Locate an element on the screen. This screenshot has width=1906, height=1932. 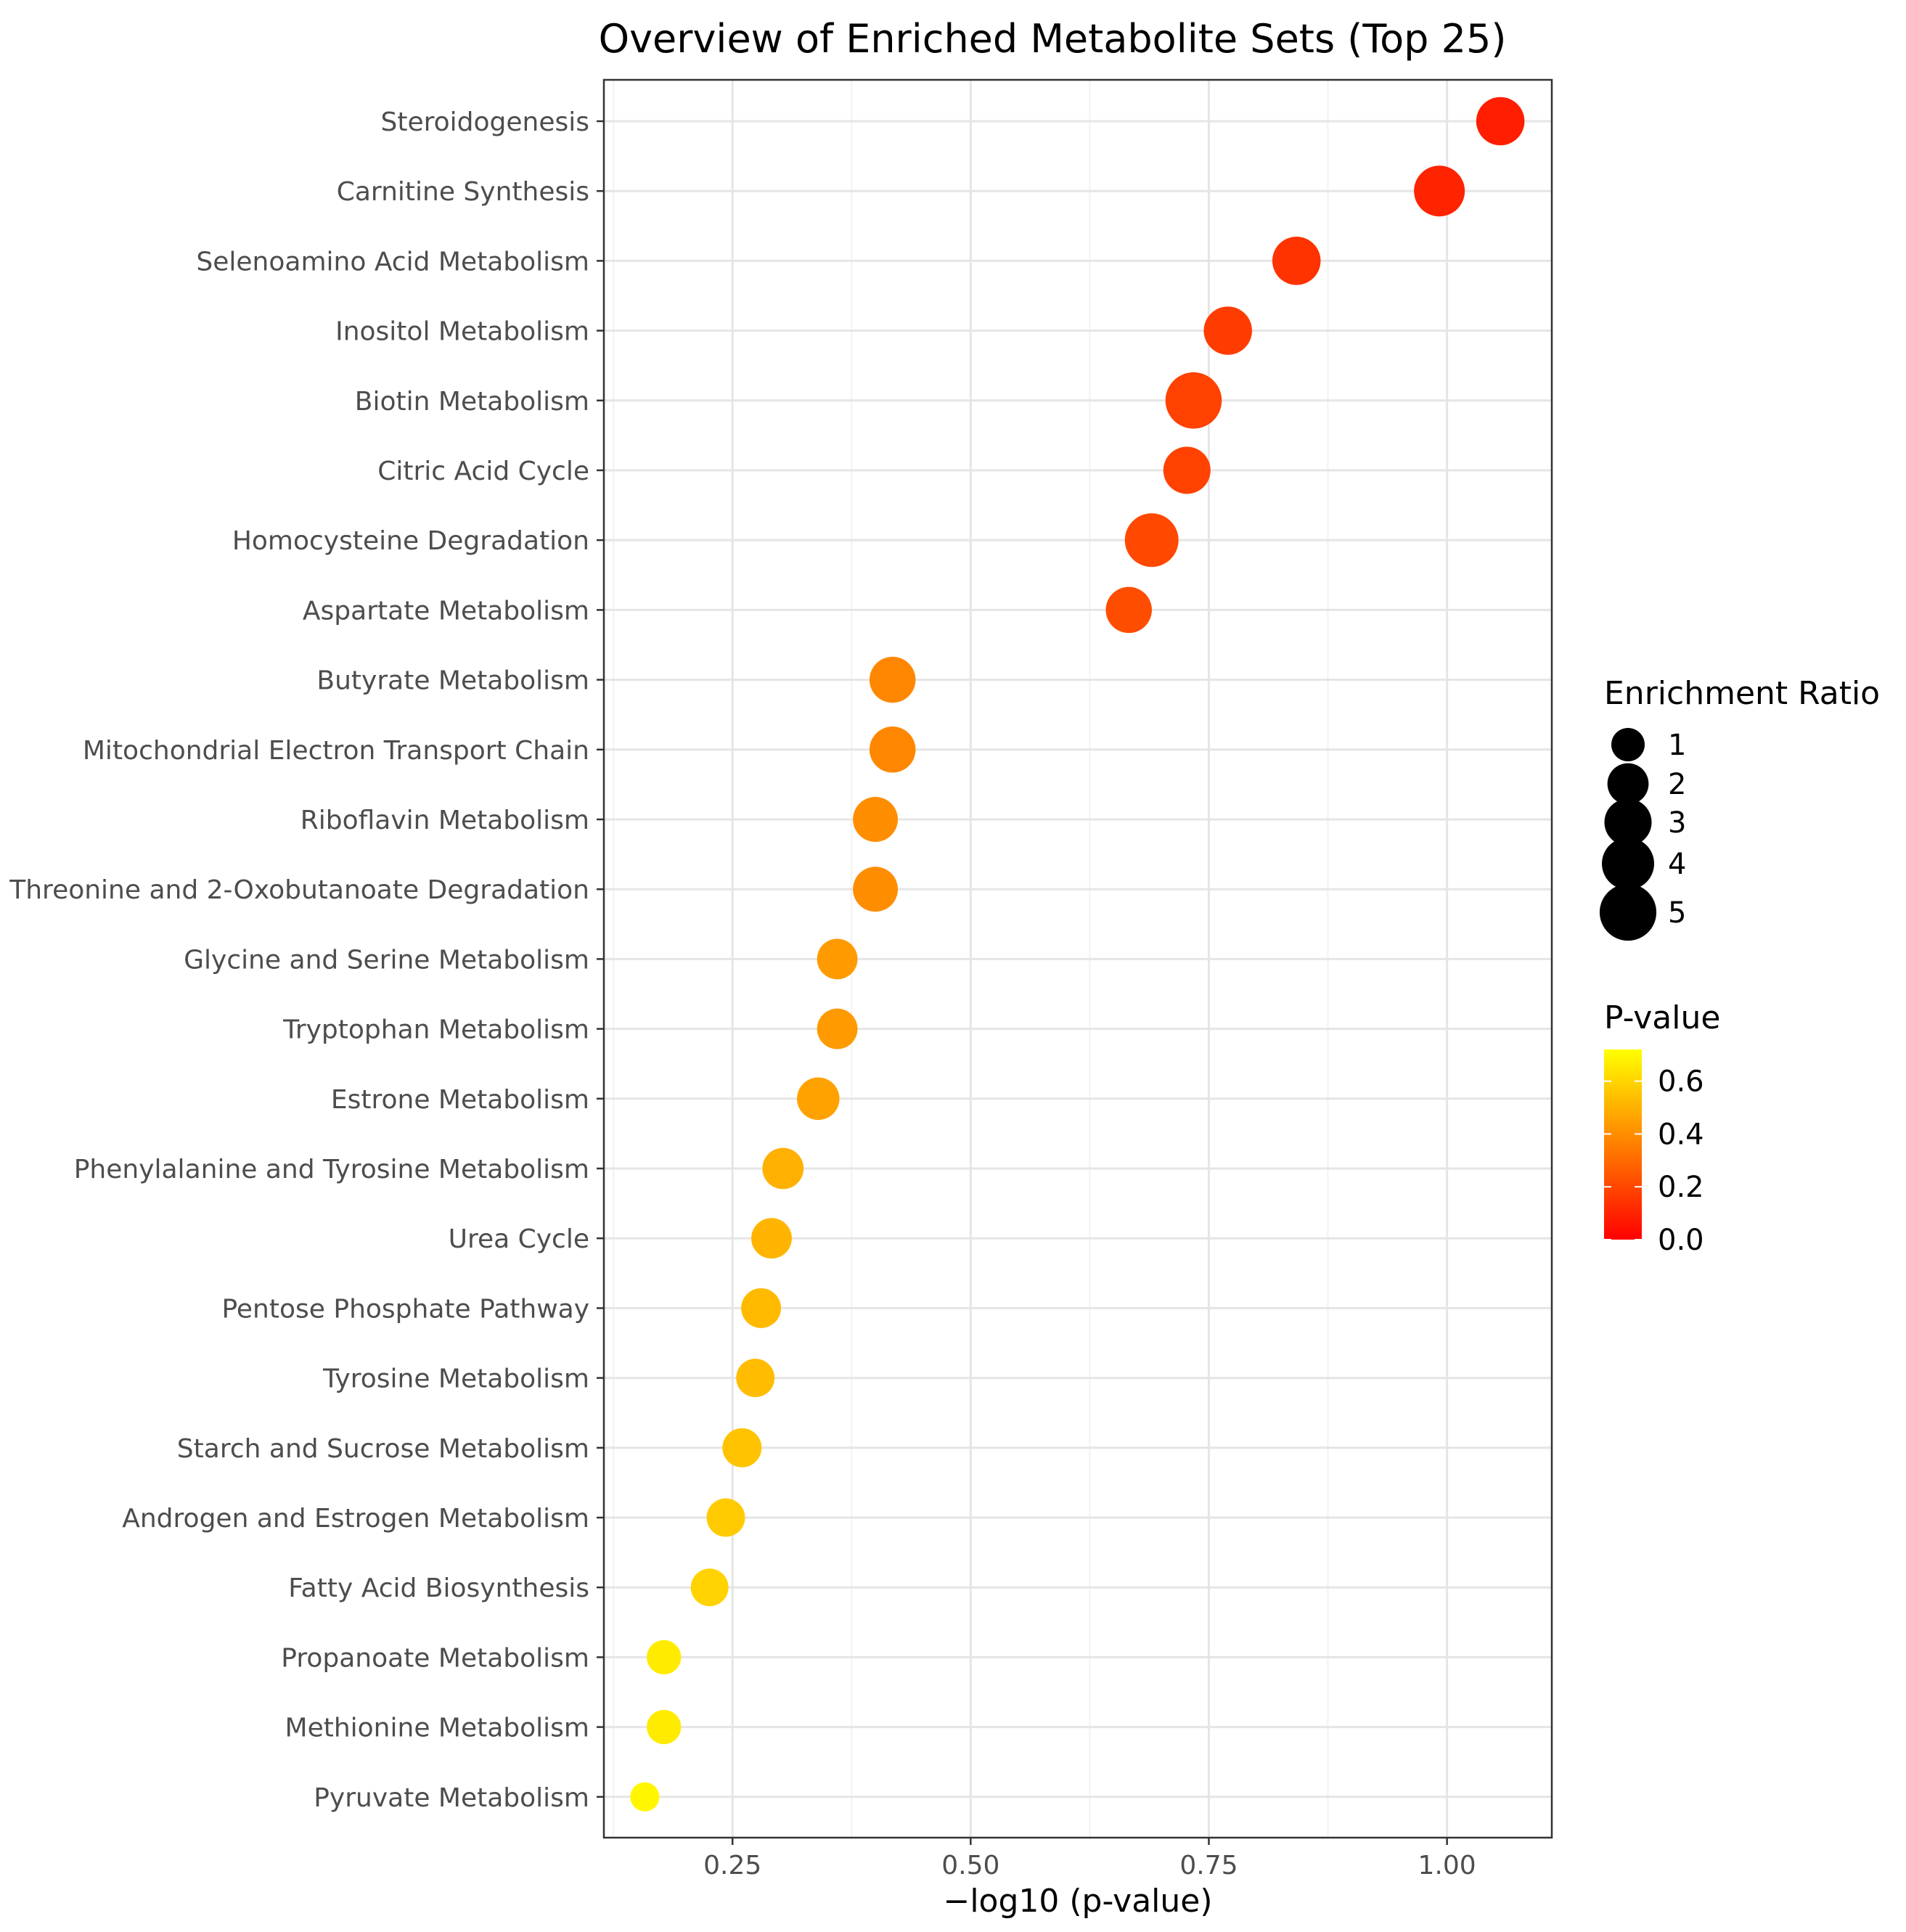
y-tick-label: Tryptophan Metabolism is located at coordinates (435, 1030).